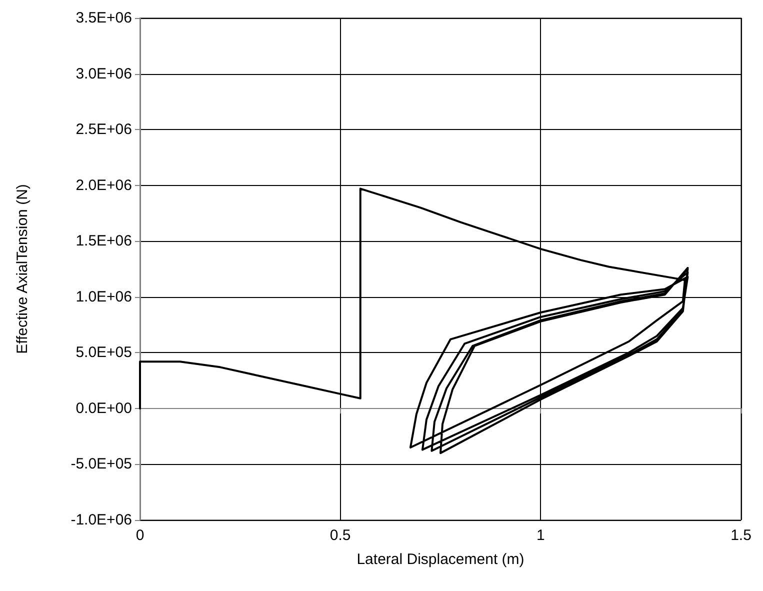  I want to click on y-tick-label: 3.0E+06, so click(104, 73).